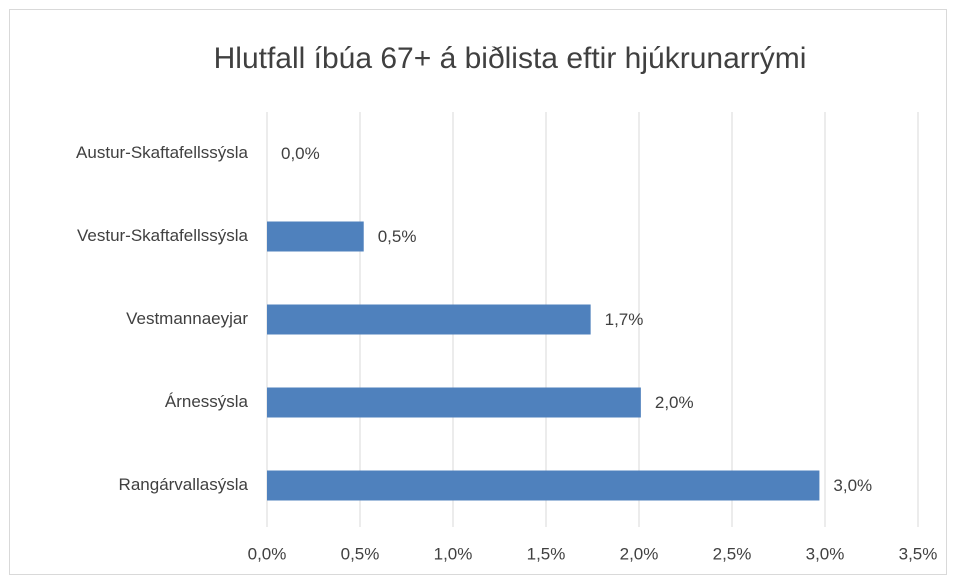  I want to click on x-tick-label: 0,5%, so click(360, 553).